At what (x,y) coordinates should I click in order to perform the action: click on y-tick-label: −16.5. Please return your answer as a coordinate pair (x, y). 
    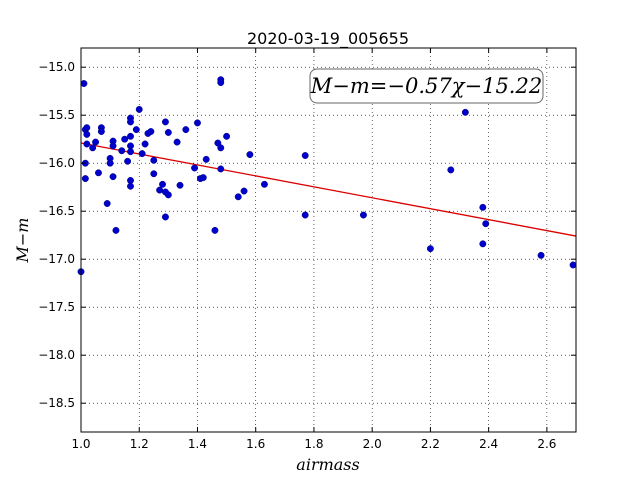
    Looking at the image, I should click on (56, 211).